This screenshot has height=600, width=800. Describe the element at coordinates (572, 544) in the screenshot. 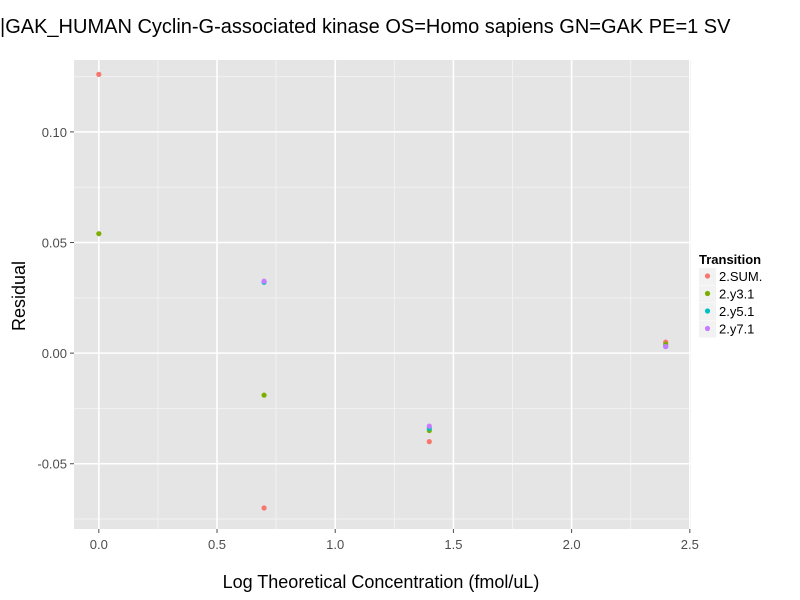

I see `x-tick-label: 2.0` at that location.